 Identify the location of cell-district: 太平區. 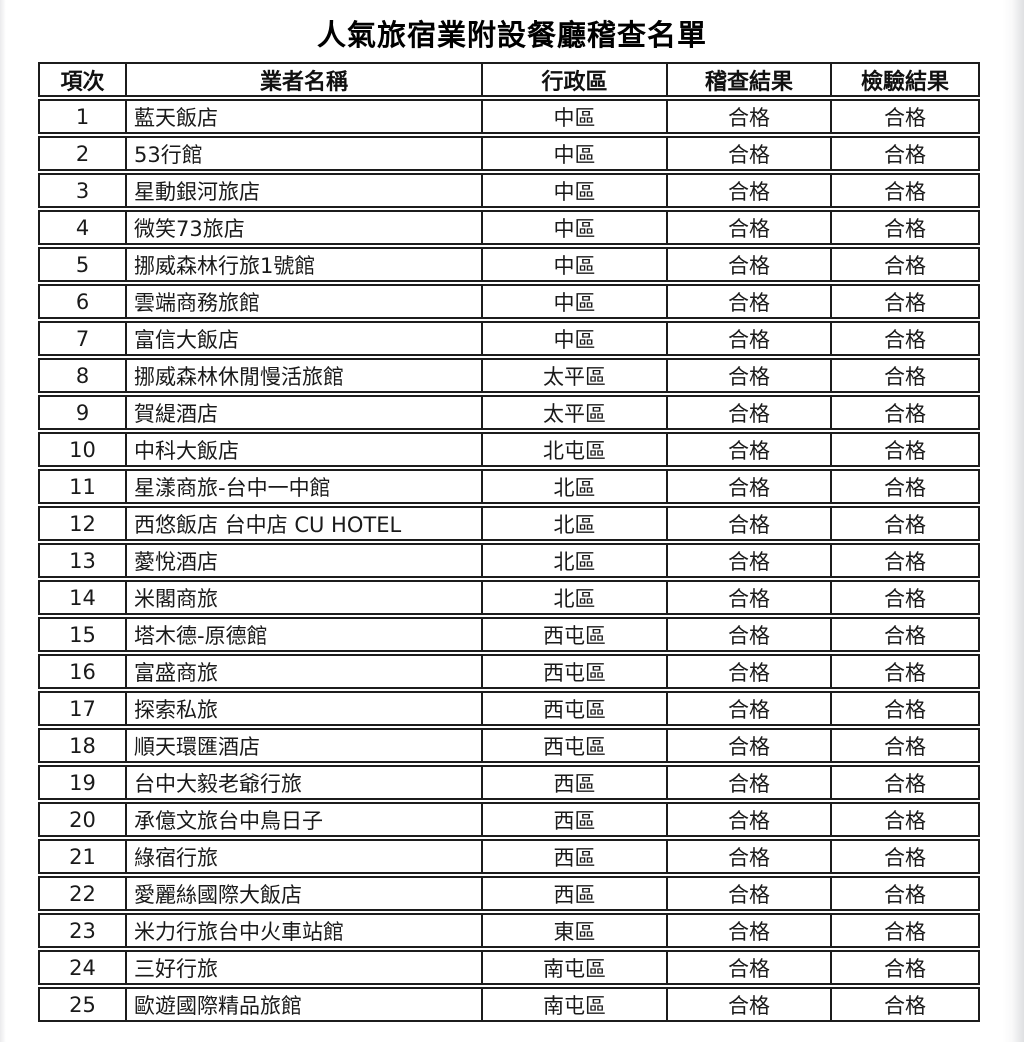
(573, 375).